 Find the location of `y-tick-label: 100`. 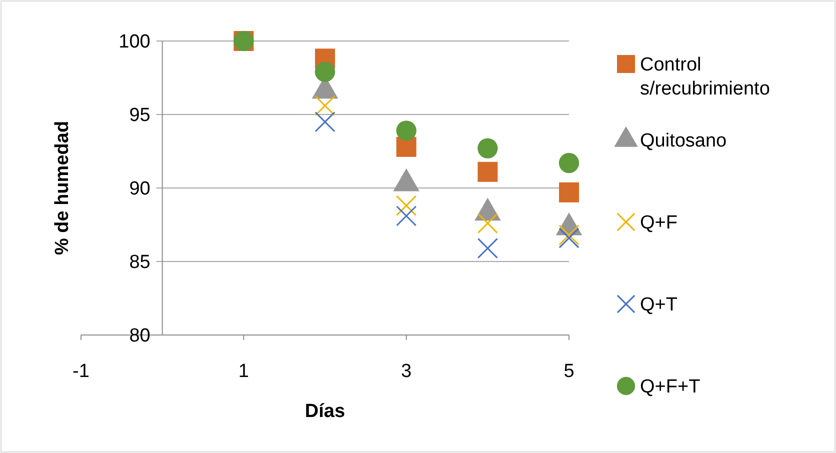

y-tick-label: 100 is located at coordinates (134, 42).